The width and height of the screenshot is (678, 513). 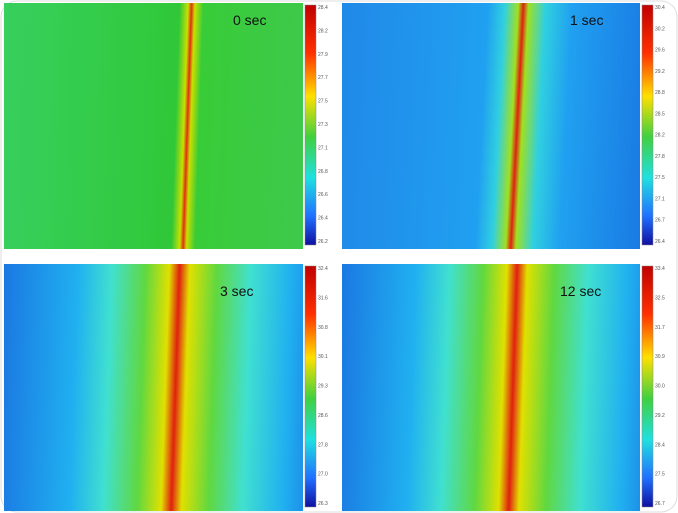 What do you see at coordinates (323, 125) in the screenshot?
I see `colorbar-tick-label: 27.3` at bounding box center [323, 125].